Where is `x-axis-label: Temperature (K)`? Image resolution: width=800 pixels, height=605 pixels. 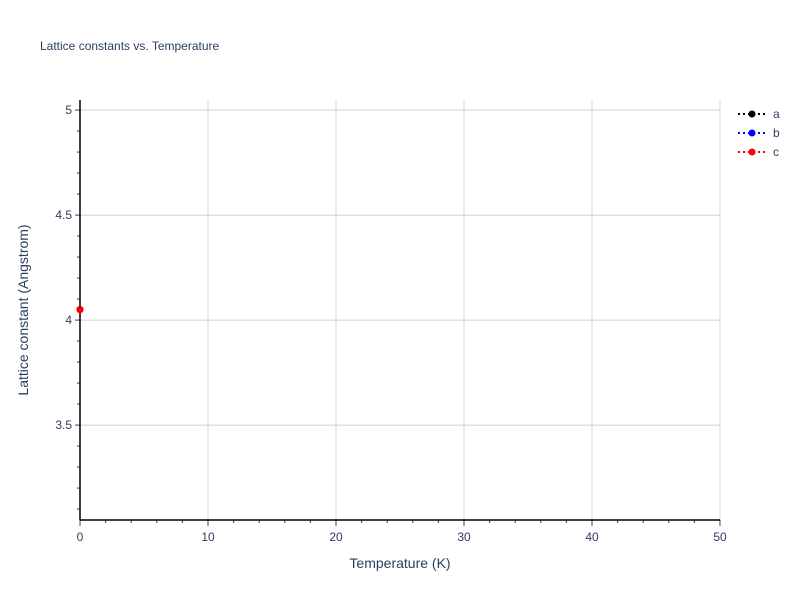 x-axis-label: Temperature (K) is located at coordinates (399, 563).